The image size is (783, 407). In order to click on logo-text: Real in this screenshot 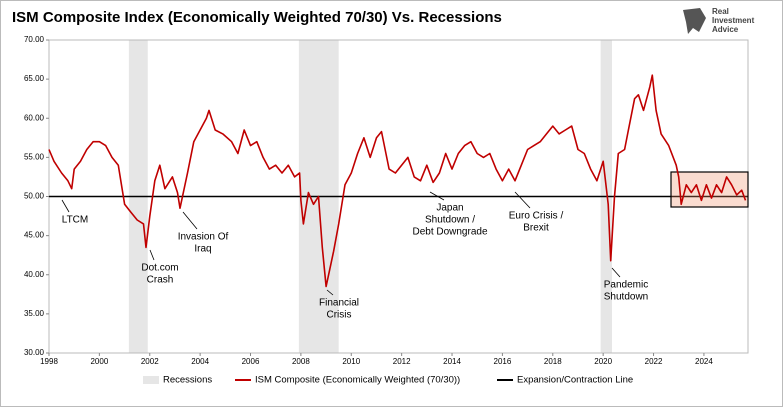, I will do `click(720, 11)`.